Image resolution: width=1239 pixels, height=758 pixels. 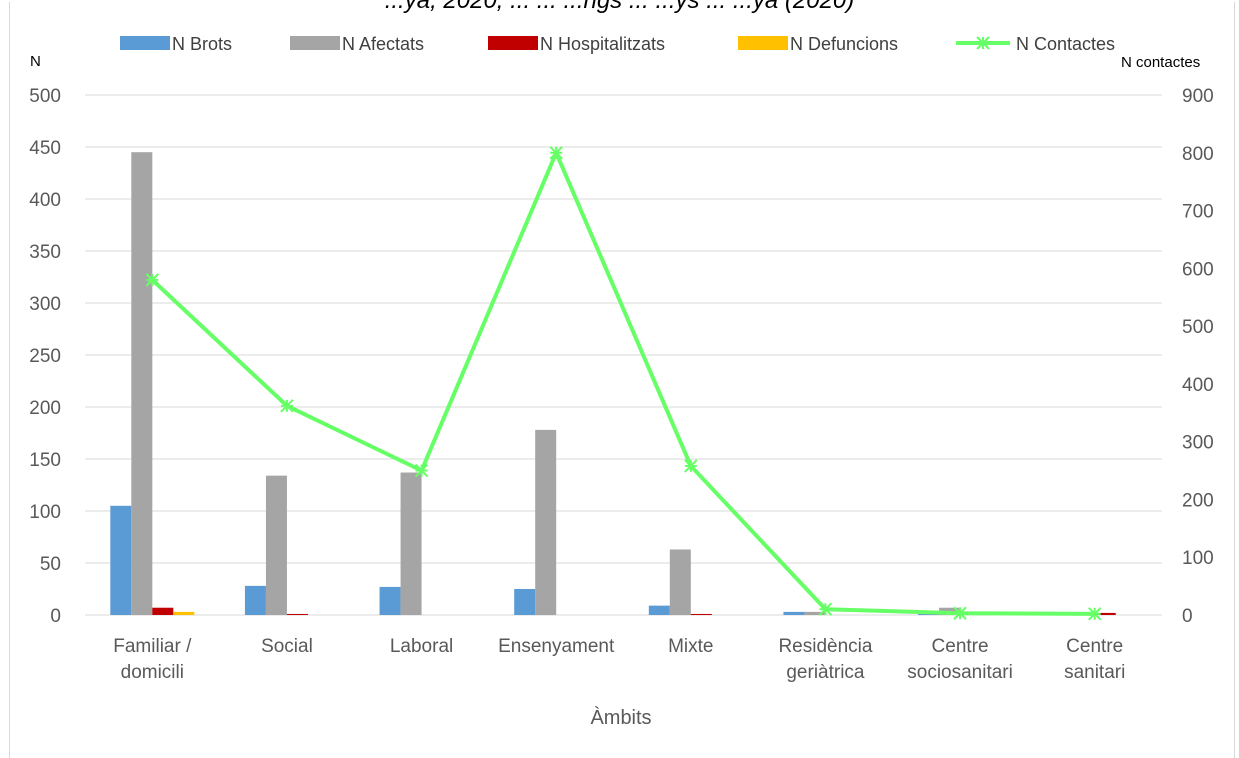 What do you see at coordinates (844, 44) in the screenshot?
I see `legend-label: N Defuncions` at bounding box center [844, 44].